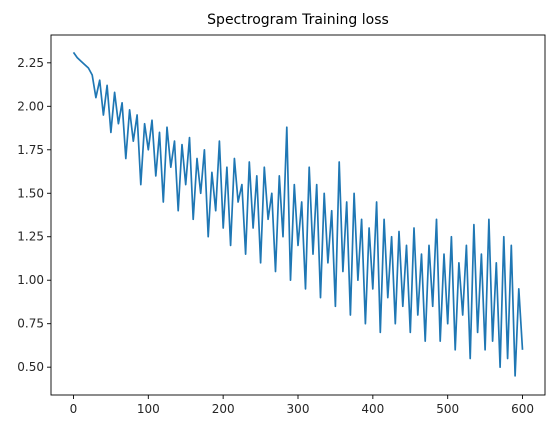 Image resolution: width=556 pixels, height=435 pixels. I want to click on x-tick-label: 100, so click(148, 409).